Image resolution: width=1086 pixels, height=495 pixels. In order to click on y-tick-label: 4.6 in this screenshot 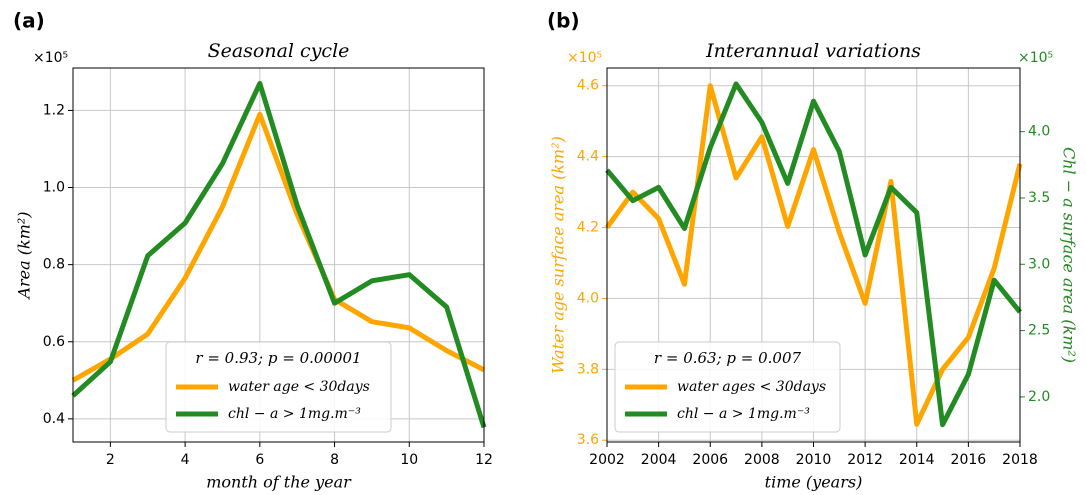, I will do `click(588, 86)`.